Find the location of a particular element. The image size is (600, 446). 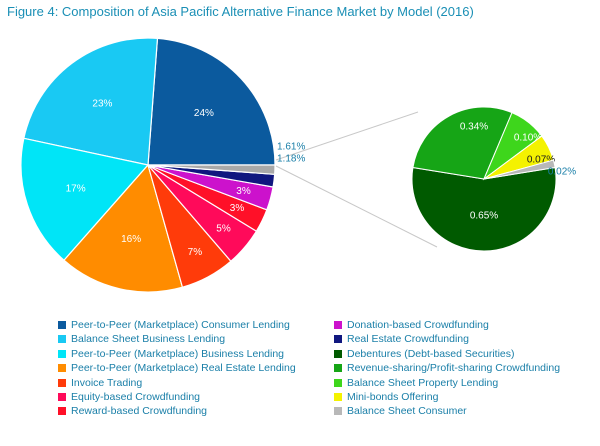

main-label-peer-to-peer-marketplace-real-estate-lending: 16% is located at coordinates (131, 239).